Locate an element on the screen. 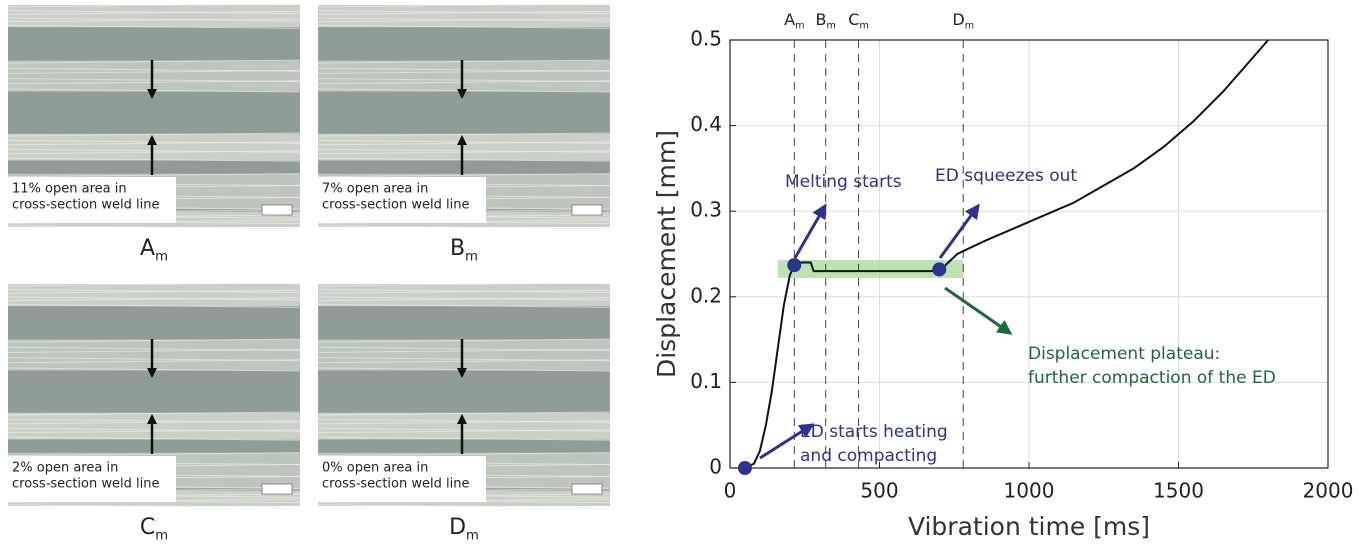 Image resolution: width=1370 pixels, height=544 pixels. plateau-band is located at coordinates (870, 268).